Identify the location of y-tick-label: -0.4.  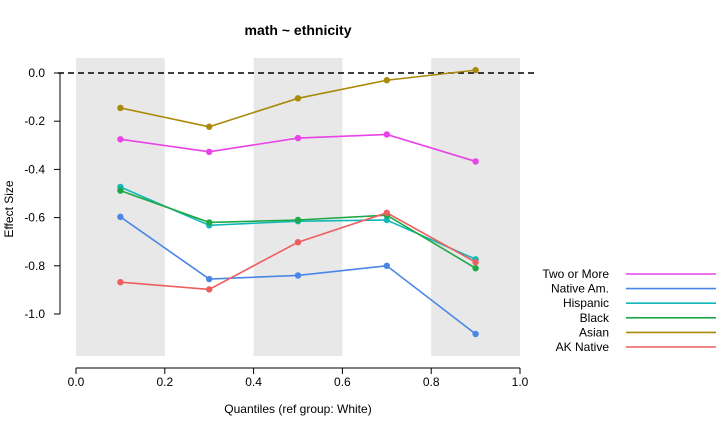
(34, 169).